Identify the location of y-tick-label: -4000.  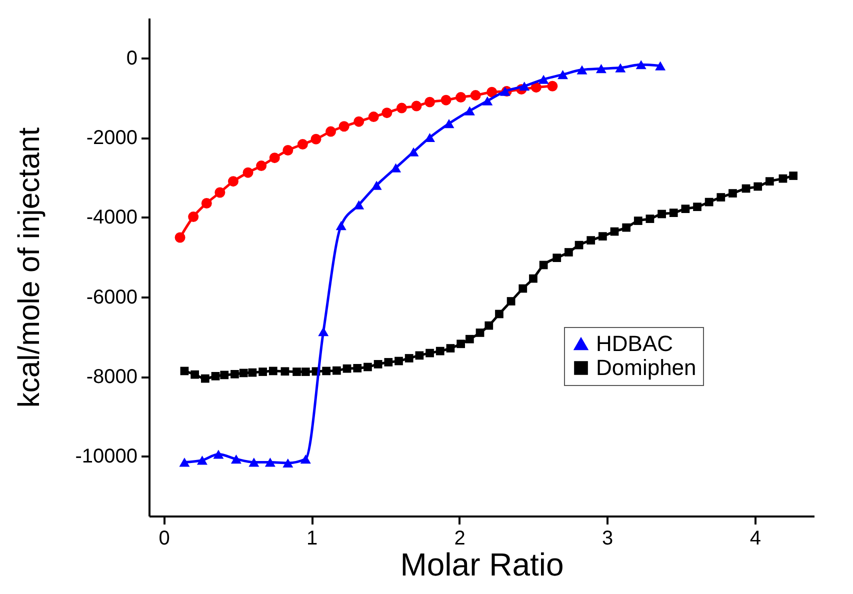
(112, 217).